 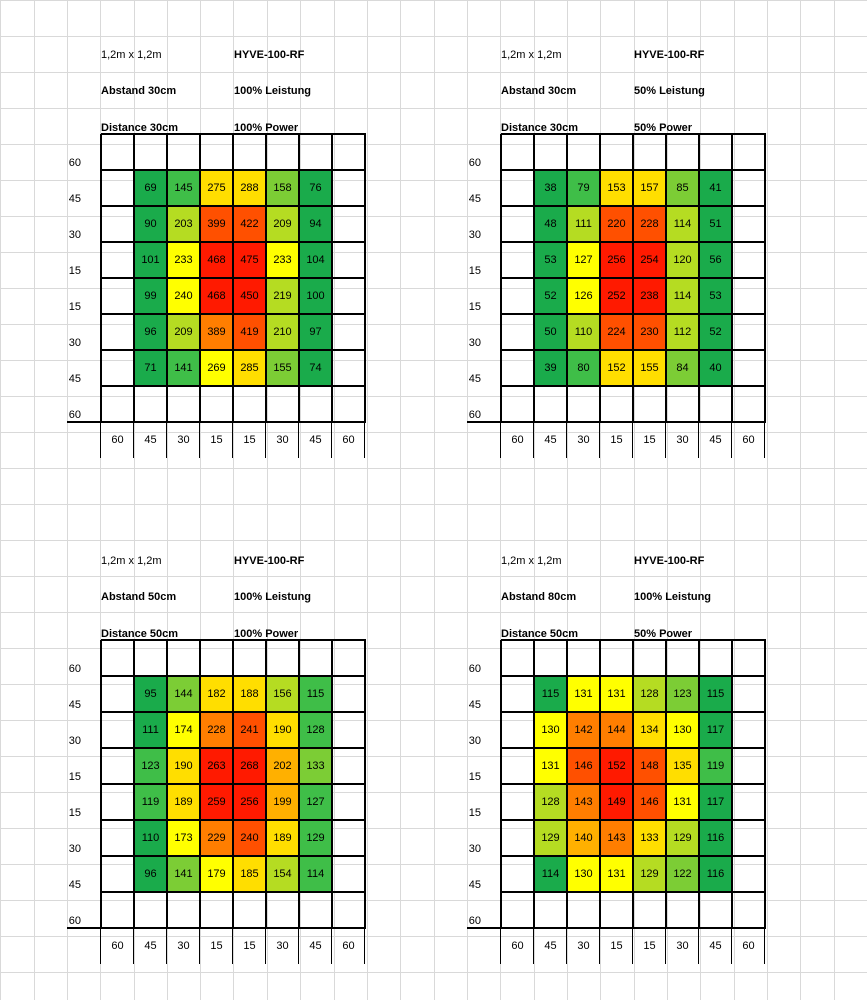 I want to click on heatmap-cell: 269, so click(x=216, y=368).